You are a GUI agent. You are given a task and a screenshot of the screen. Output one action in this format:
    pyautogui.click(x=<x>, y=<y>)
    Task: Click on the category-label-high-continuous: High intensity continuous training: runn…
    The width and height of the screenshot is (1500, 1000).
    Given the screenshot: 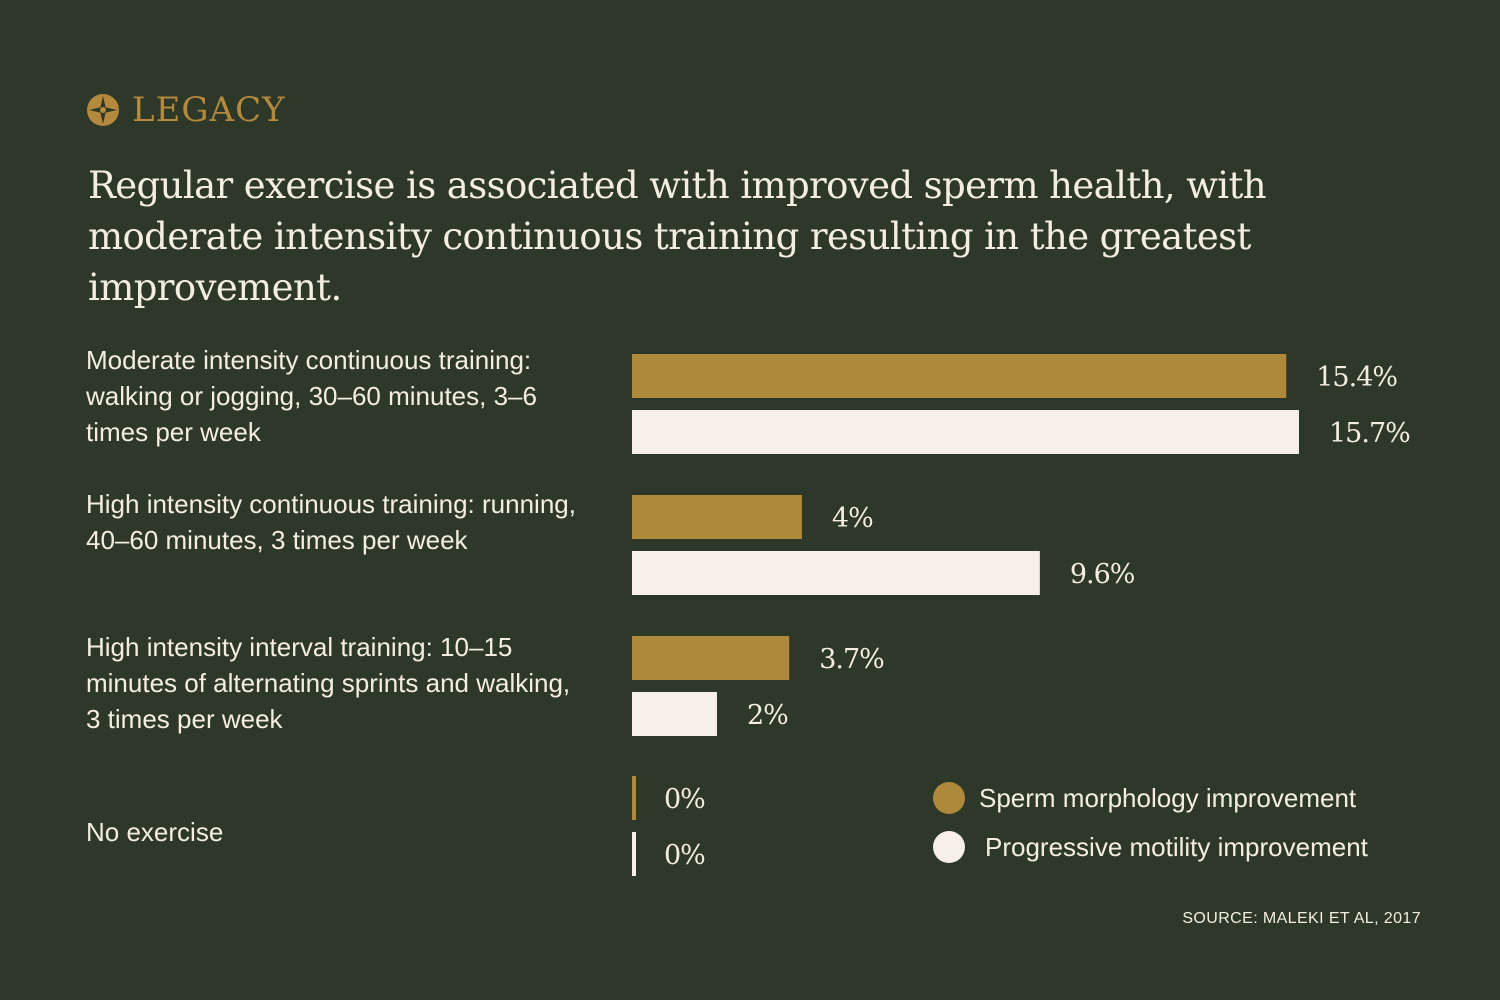 What is the action you would take?
    pyautogui.click(x=331, y=522)
    